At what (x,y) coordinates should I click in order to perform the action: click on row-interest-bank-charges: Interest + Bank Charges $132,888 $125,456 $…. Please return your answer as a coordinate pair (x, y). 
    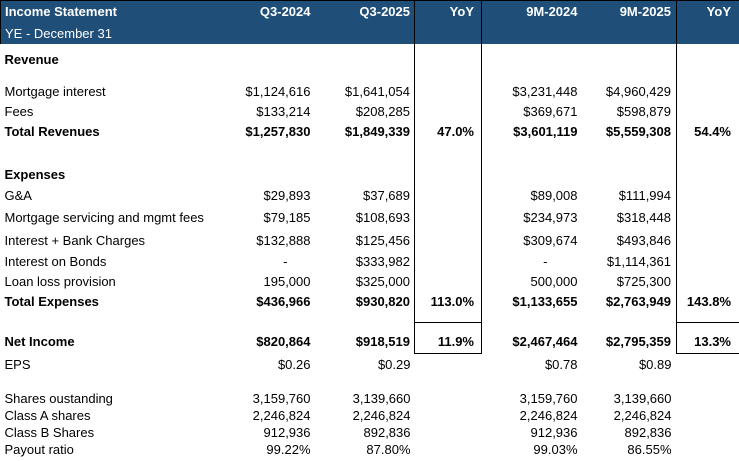
    Looking at the image, I should click on (370, 240).